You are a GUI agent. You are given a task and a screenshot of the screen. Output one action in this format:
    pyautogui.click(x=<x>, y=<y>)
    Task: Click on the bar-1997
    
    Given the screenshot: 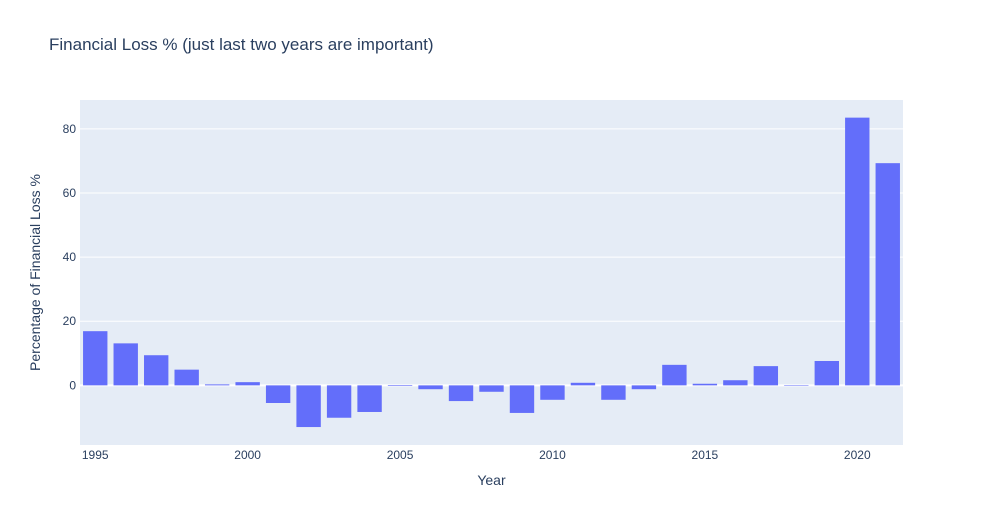 What is the action you would take?
    pyautogui.click(x=156, y=370)
    